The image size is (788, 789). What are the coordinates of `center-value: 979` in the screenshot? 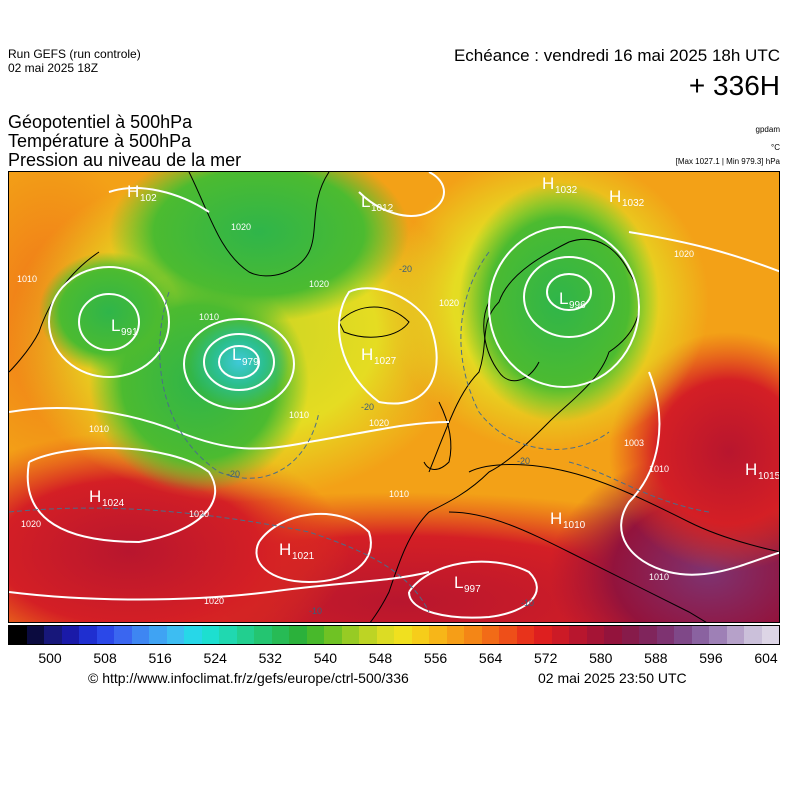 It's located at (250, 362).